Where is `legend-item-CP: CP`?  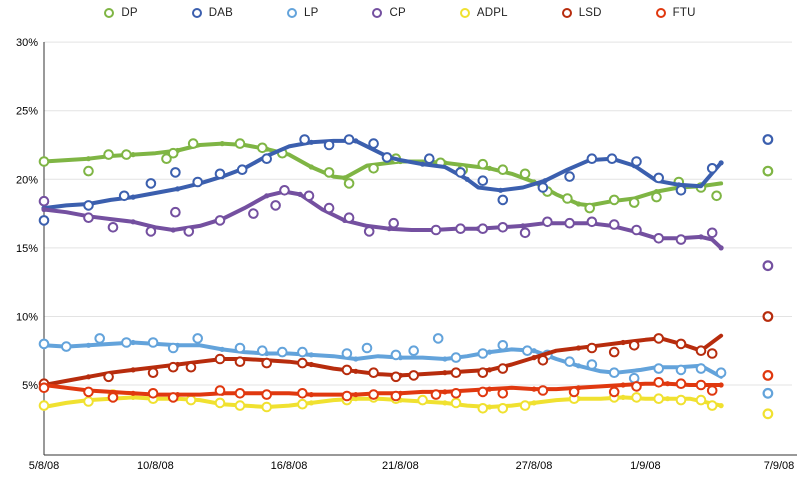 legend-item-CP: CP is located at coordinates (389, 13).